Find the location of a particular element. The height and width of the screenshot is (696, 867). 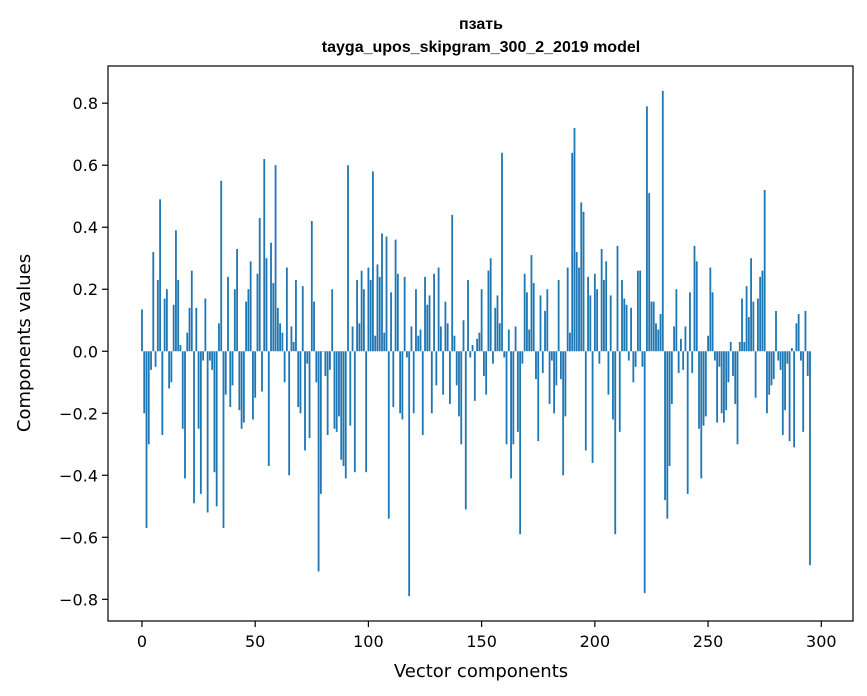

x-axis-label: Vector components is located at coordinates (481, 671).